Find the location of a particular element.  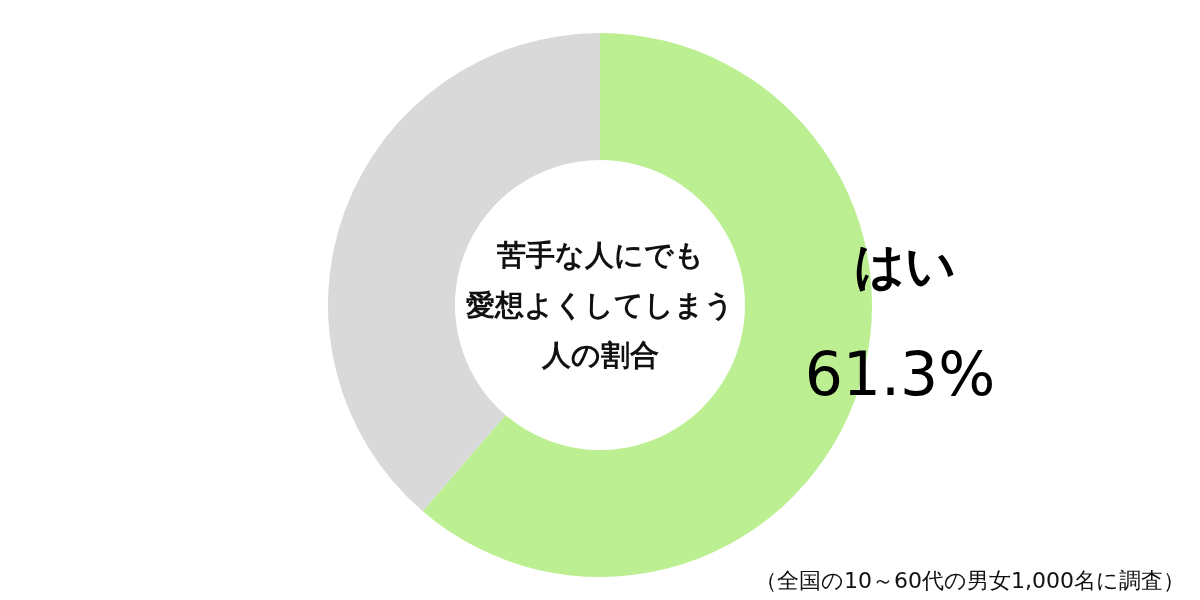

data-label: 61.3% is located at coordinates (900, 374).